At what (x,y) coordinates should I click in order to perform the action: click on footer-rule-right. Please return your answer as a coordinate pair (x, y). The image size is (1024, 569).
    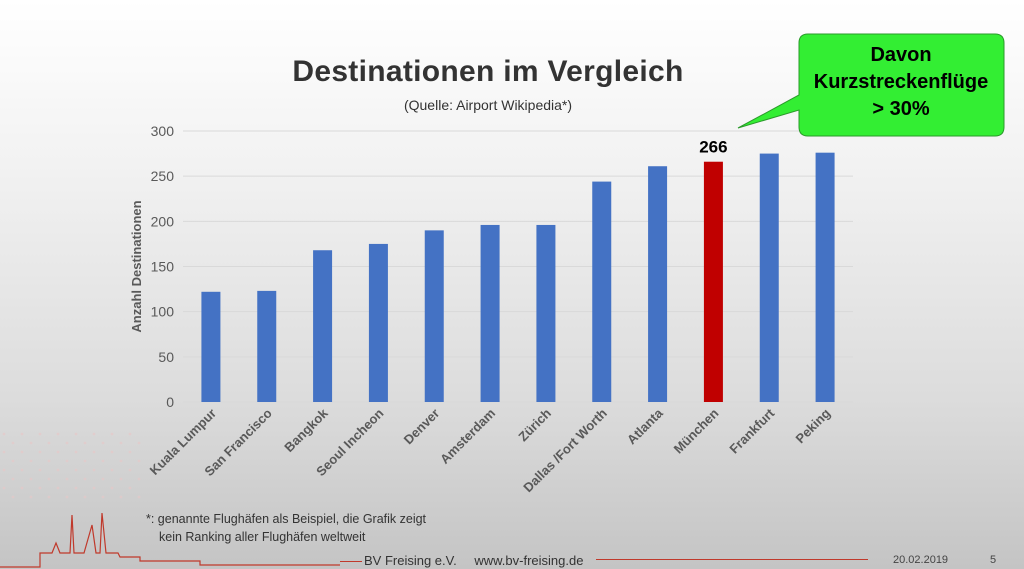
    Looking at the image, I should click on (732, 559).